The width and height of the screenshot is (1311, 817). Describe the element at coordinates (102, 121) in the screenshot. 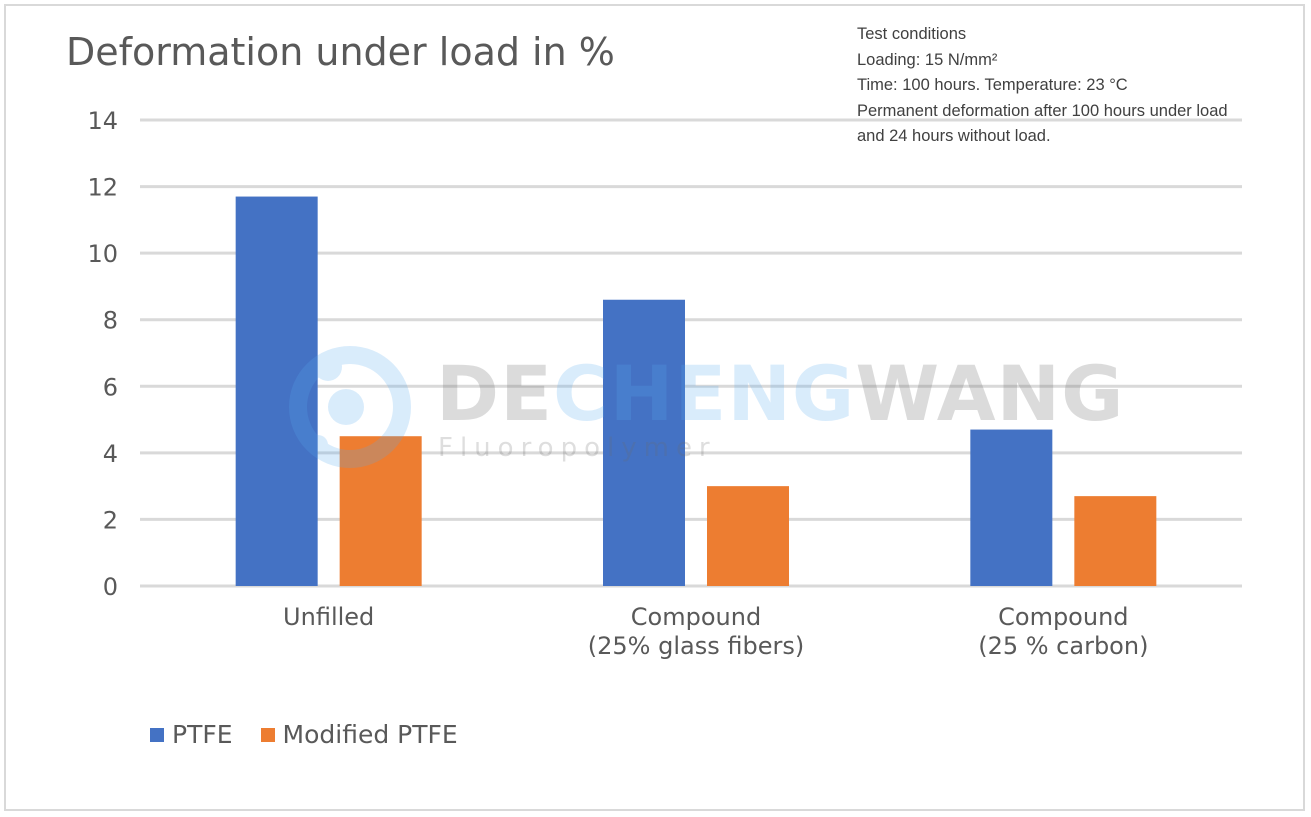

I see `y-tick-label: 14` at that location.